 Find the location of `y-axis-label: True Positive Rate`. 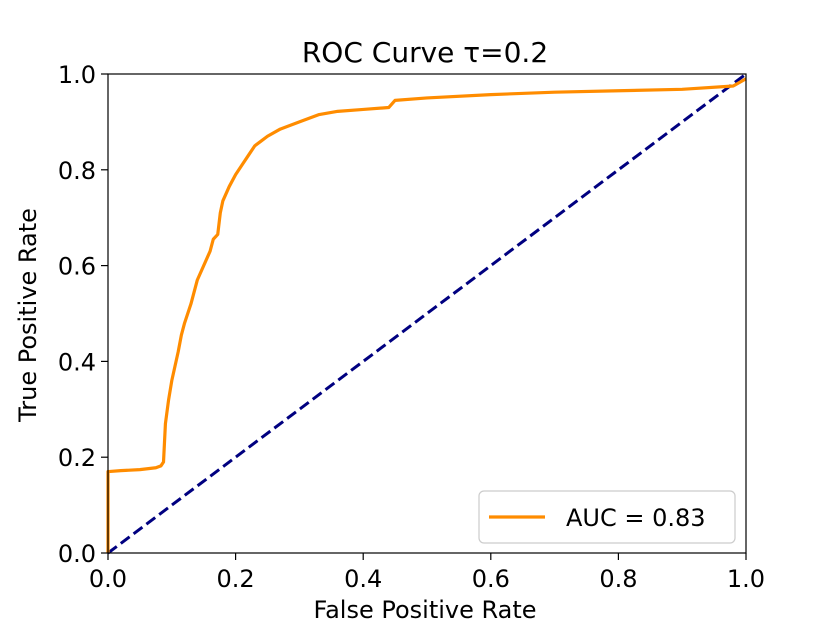

y-axis-label: True Positive Rate is located at coordinates (28, 315).